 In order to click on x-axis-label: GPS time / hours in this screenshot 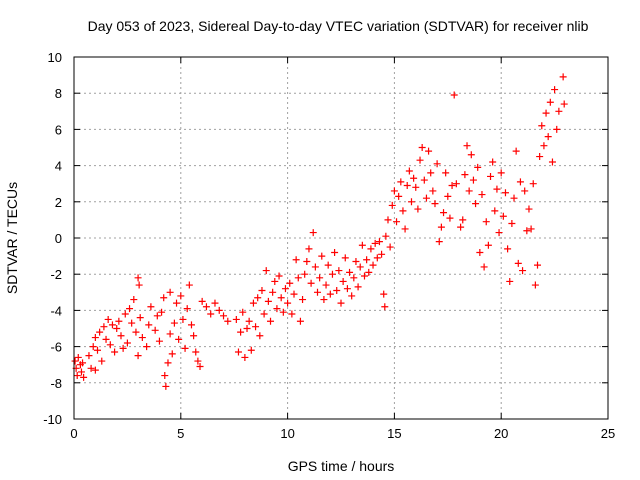, I will do `click(341, 466)`.